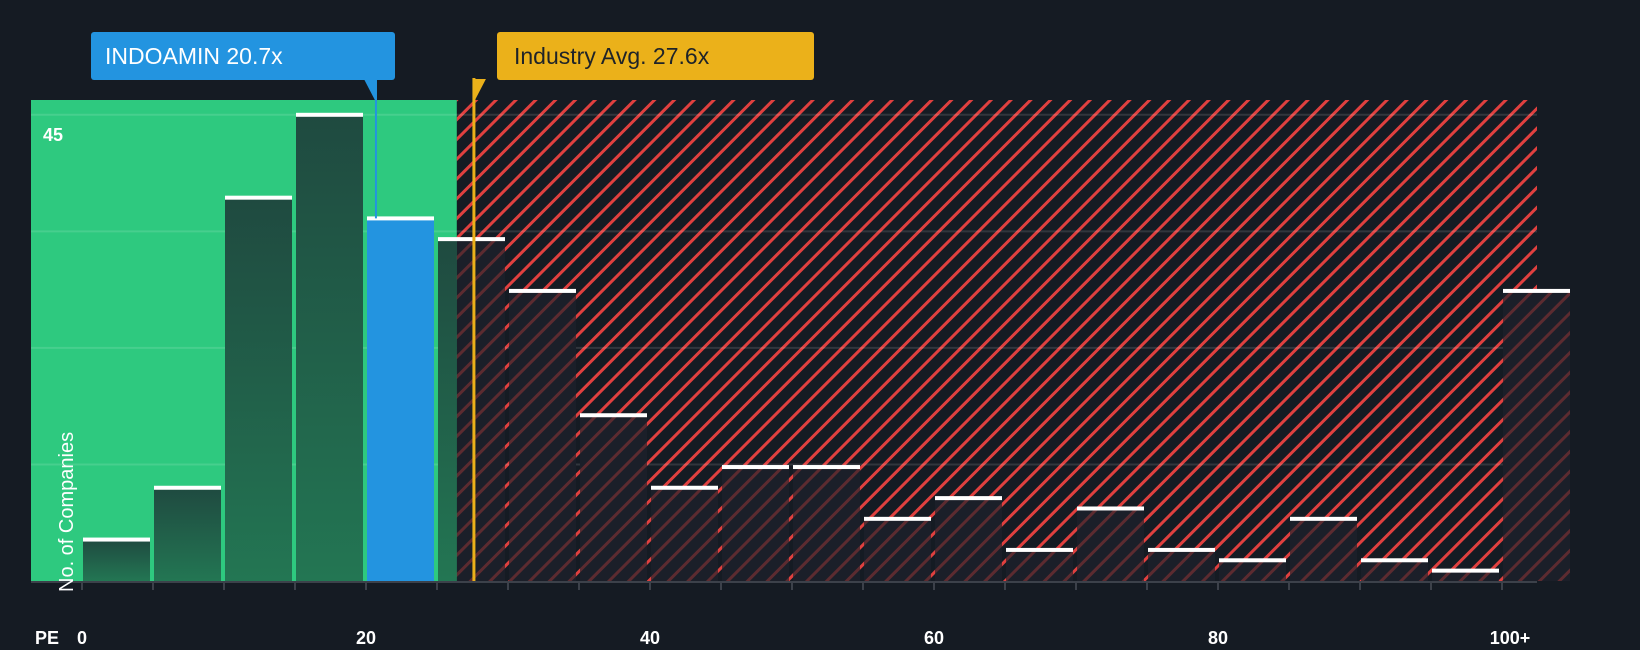 The height and width of the screenshot is (650, 1640). Describe the element at coordinates (934, 638) in the screenshot. I see `x-tick-label: 60` at that location.